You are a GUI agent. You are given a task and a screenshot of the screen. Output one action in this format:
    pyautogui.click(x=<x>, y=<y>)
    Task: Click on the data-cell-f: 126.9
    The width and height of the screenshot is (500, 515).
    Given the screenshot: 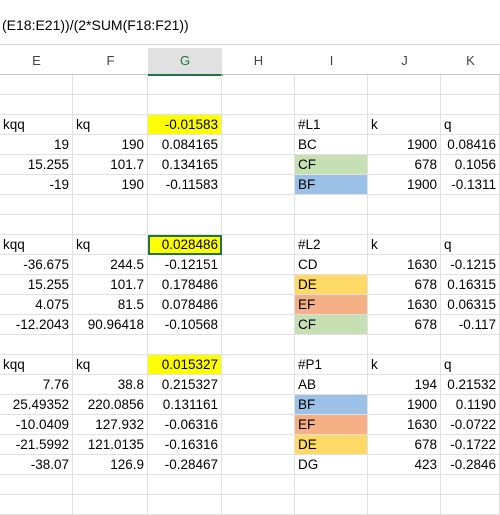 What is the action you would take?
    pyautogui.click(x=110, y=465)
    